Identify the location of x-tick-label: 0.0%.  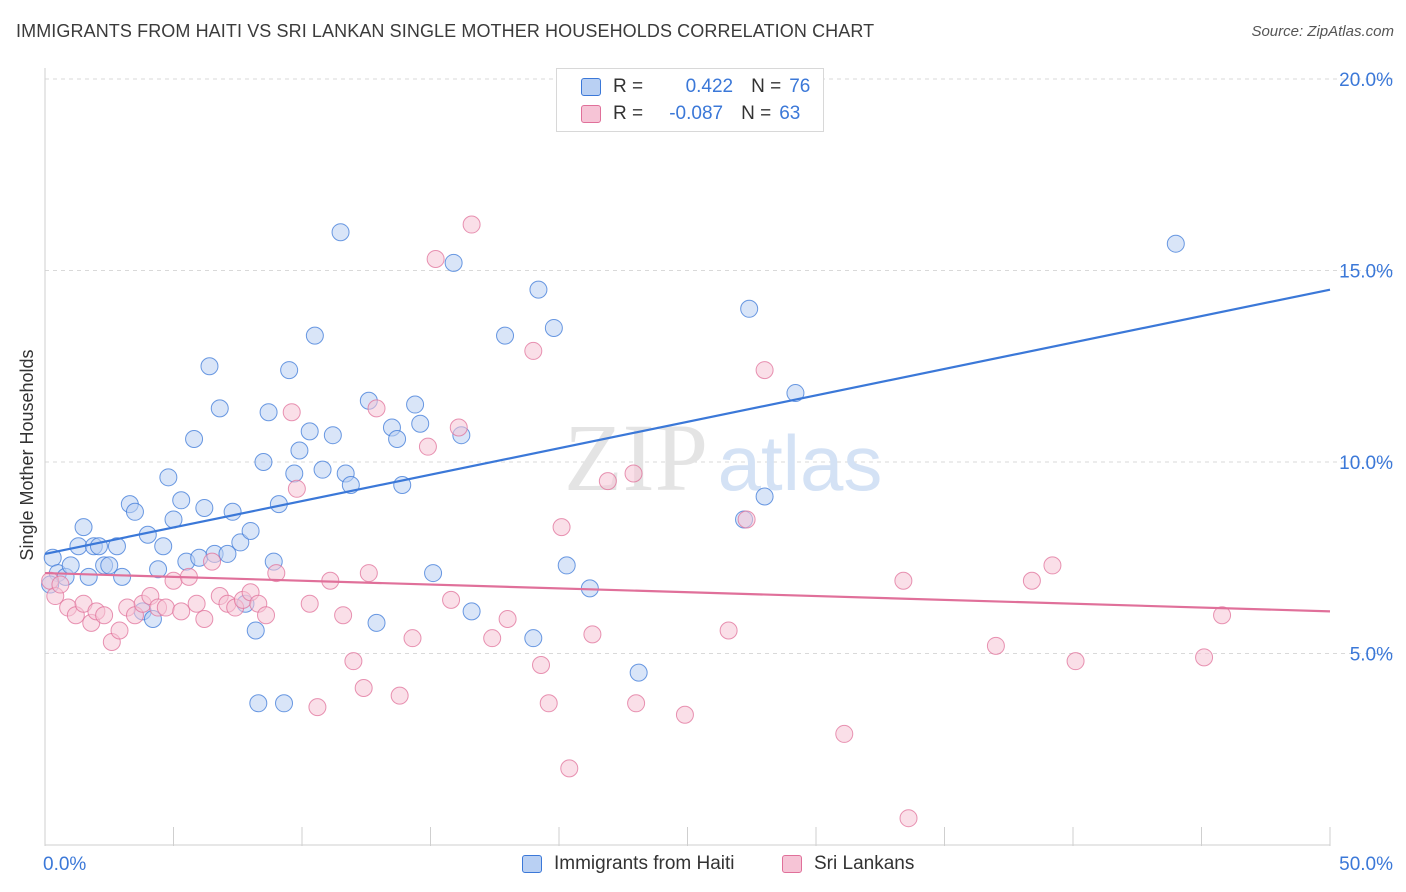
(64, 864).